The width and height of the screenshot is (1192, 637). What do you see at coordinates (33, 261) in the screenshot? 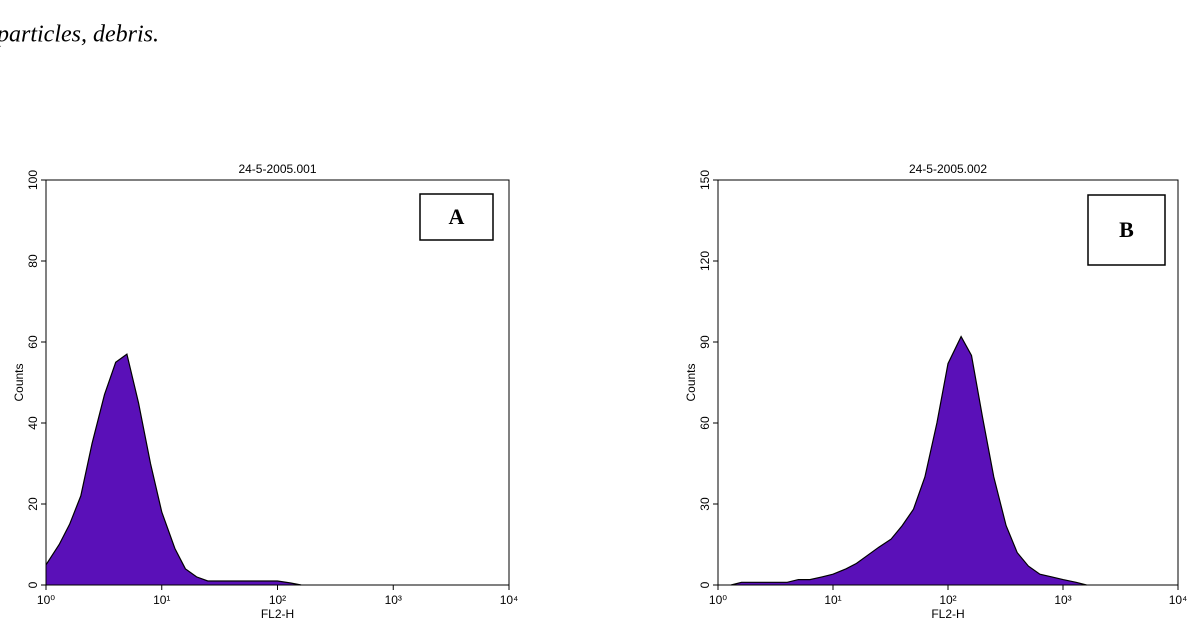
I see `y-tick-label: 80` at bounding box center [33, 261].